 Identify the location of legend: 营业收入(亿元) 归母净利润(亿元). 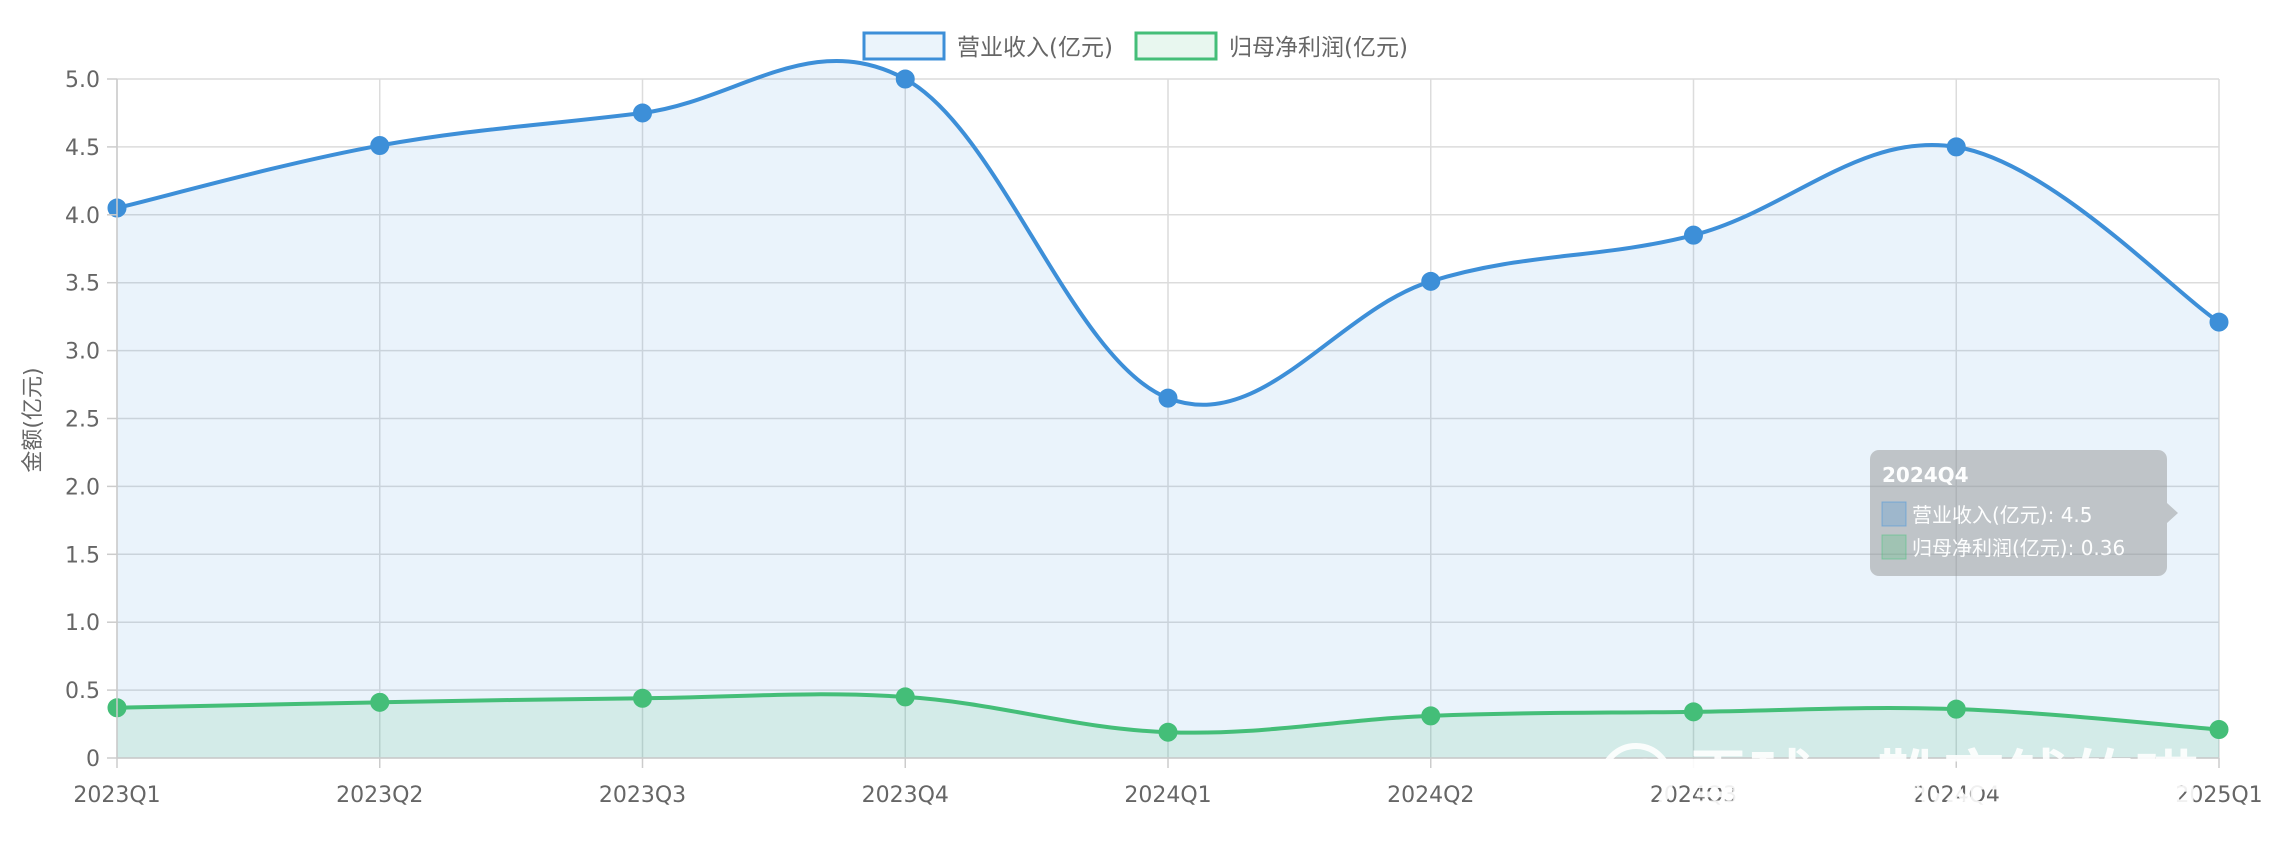
(1135, 46).